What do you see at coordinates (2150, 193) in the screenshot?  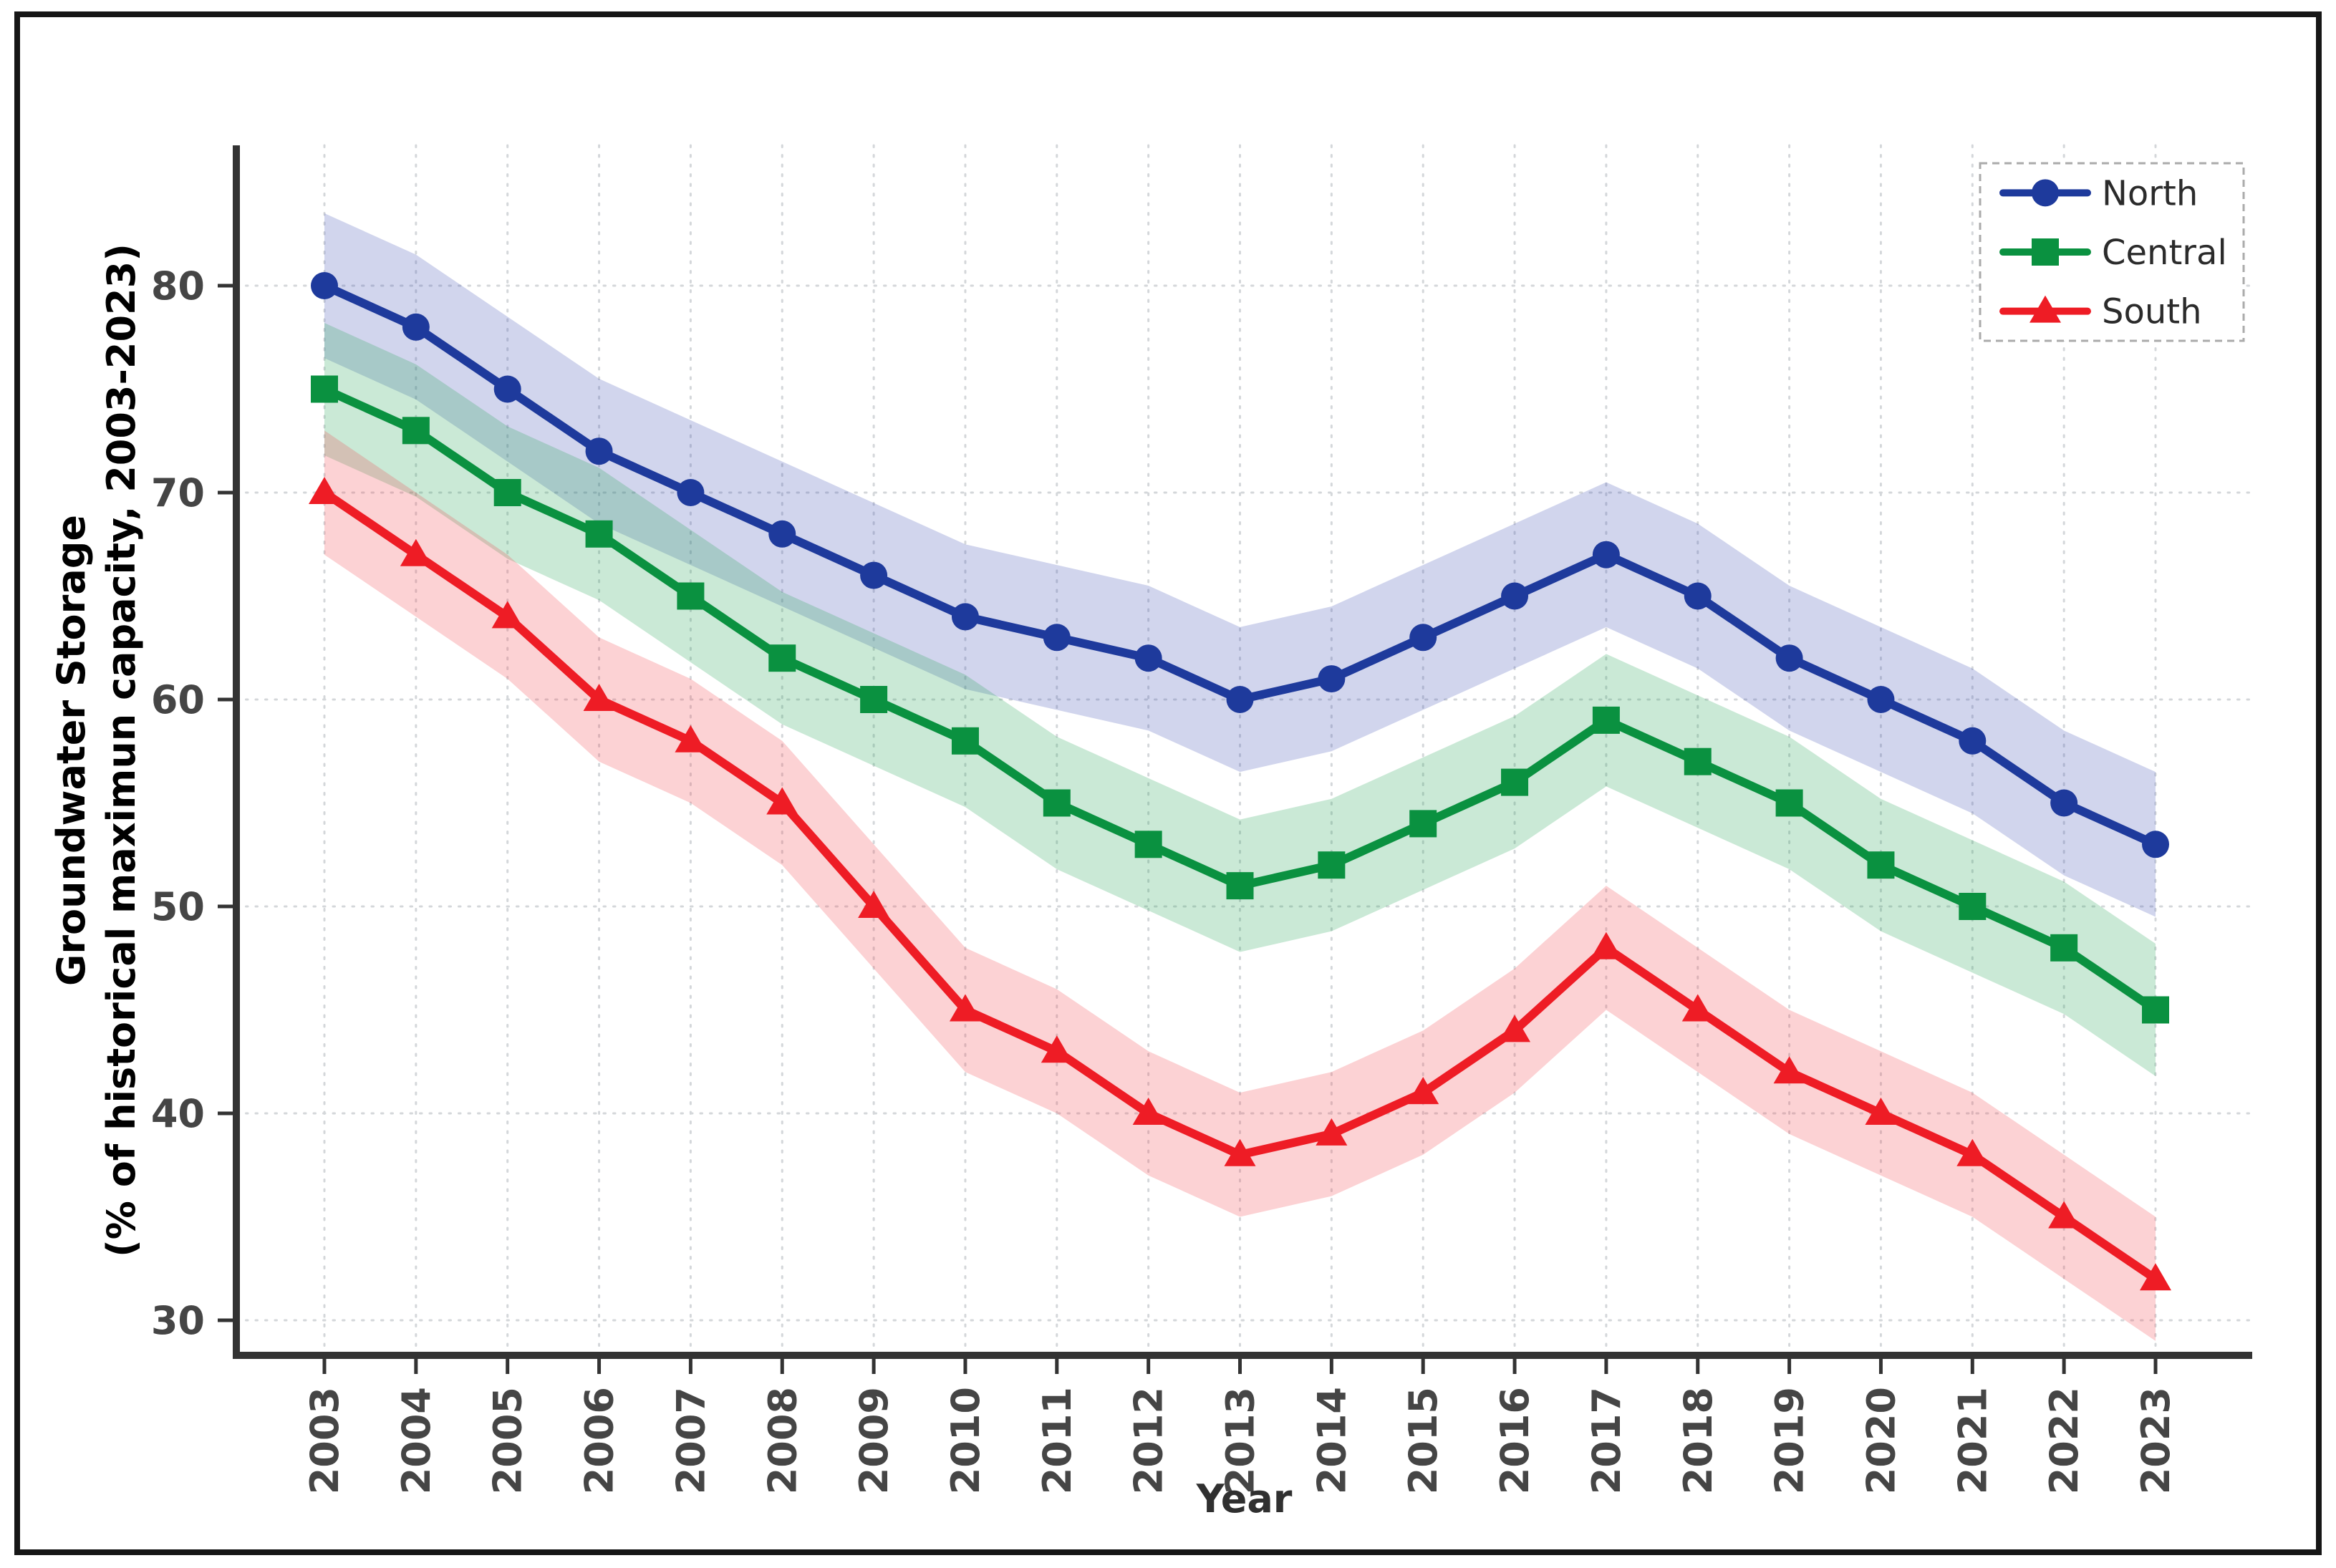 I see `legend-label: North` at bounding box center [2150, 193].